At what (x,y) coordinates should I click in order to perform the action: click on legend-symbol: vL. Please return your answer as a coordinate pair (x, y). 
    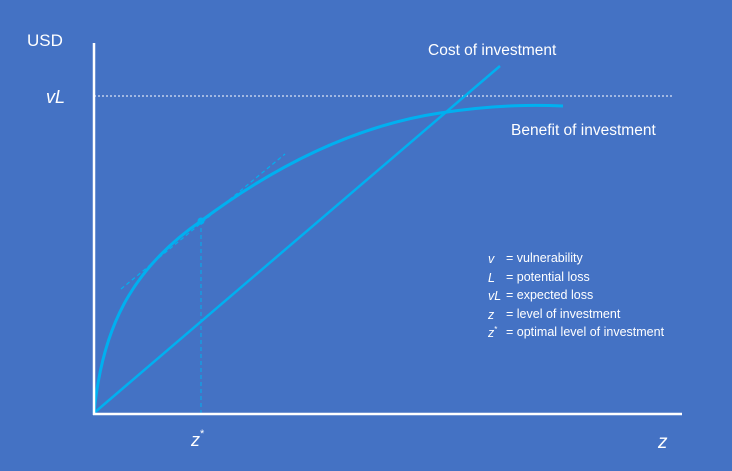
    Looking at the image, I should click on (497, 295).